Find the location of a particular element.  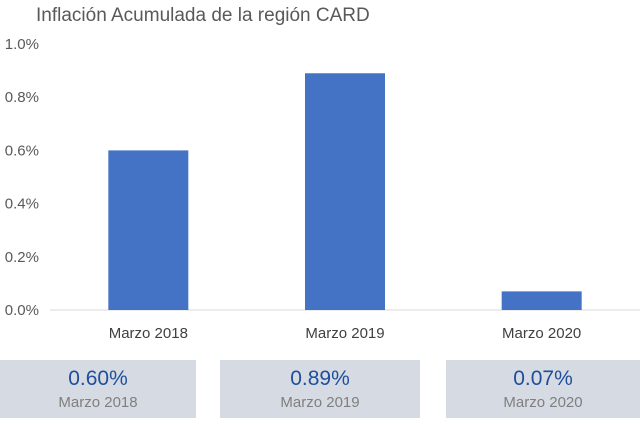

y-tick-label: 0.0% is located at coordinates (22, 310).